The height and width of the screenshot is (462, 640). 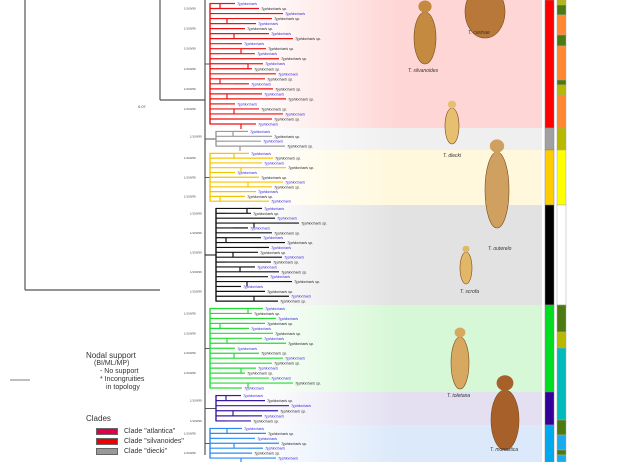 What do you see at coordinates (111, 355) in the screenshot?
I see `legend-title: Nodal support` at bounding box center [111, 355].